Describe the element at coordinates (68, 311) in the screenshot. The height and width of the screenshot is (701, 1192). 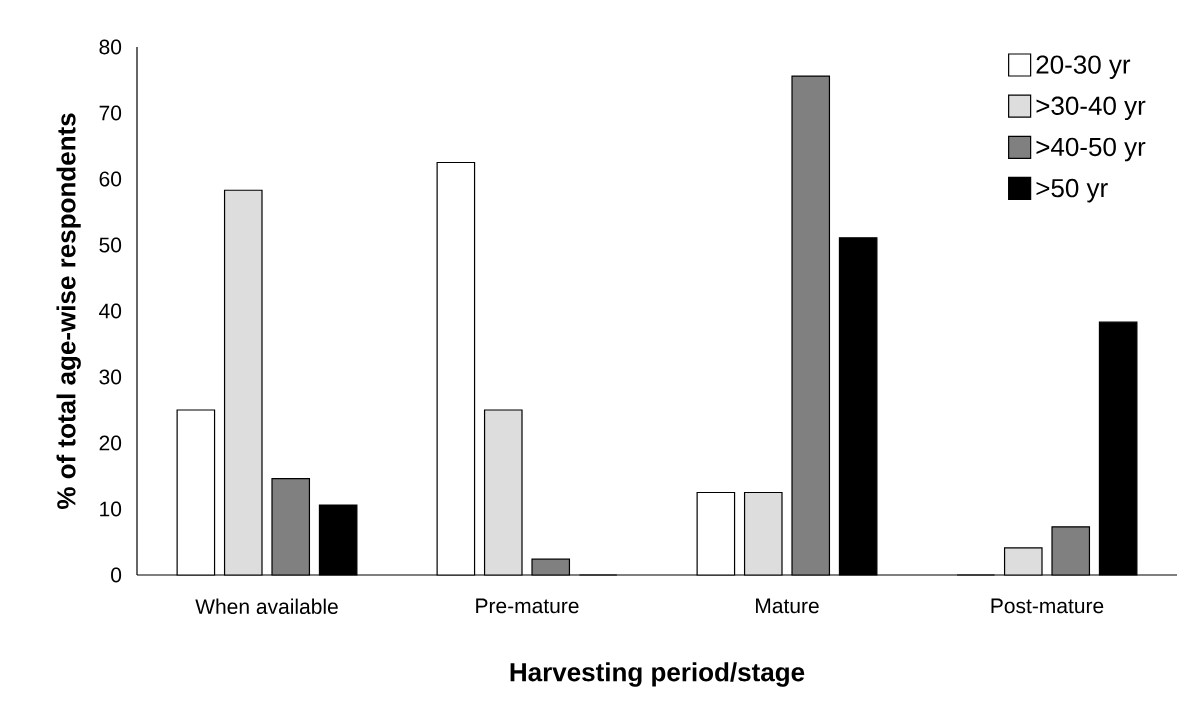
I see `y-axis-title: % of total age-wise respondents` at that location.